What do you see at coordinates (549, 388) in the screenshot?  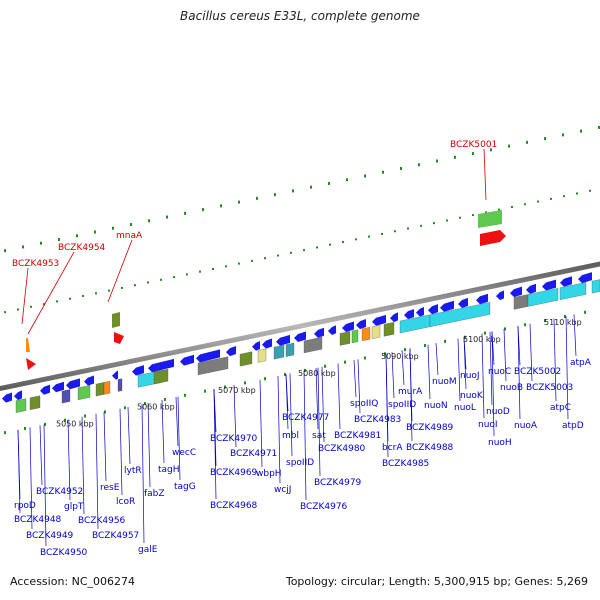 I see `reverse-gene-label: BCZK5003` at bounding box center [549, 388].